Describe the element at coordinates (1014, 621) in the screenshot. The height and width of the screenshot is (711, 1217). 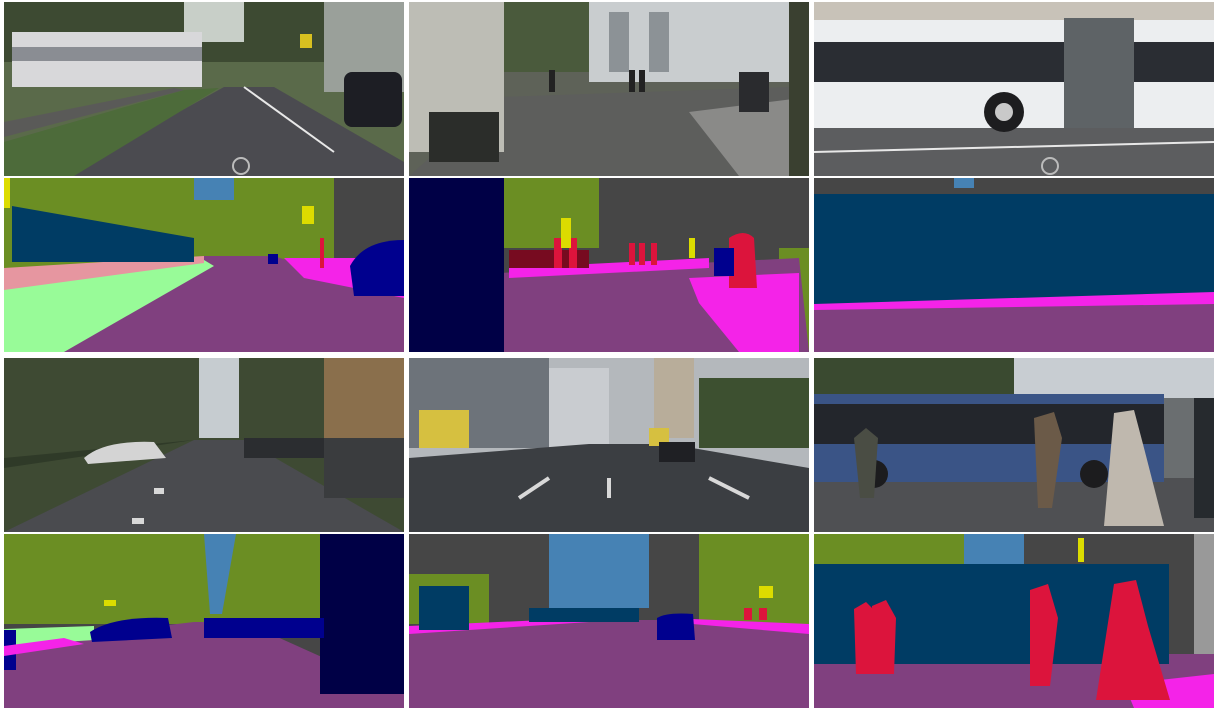
I see `mask-bus-pedestrians` at that location.